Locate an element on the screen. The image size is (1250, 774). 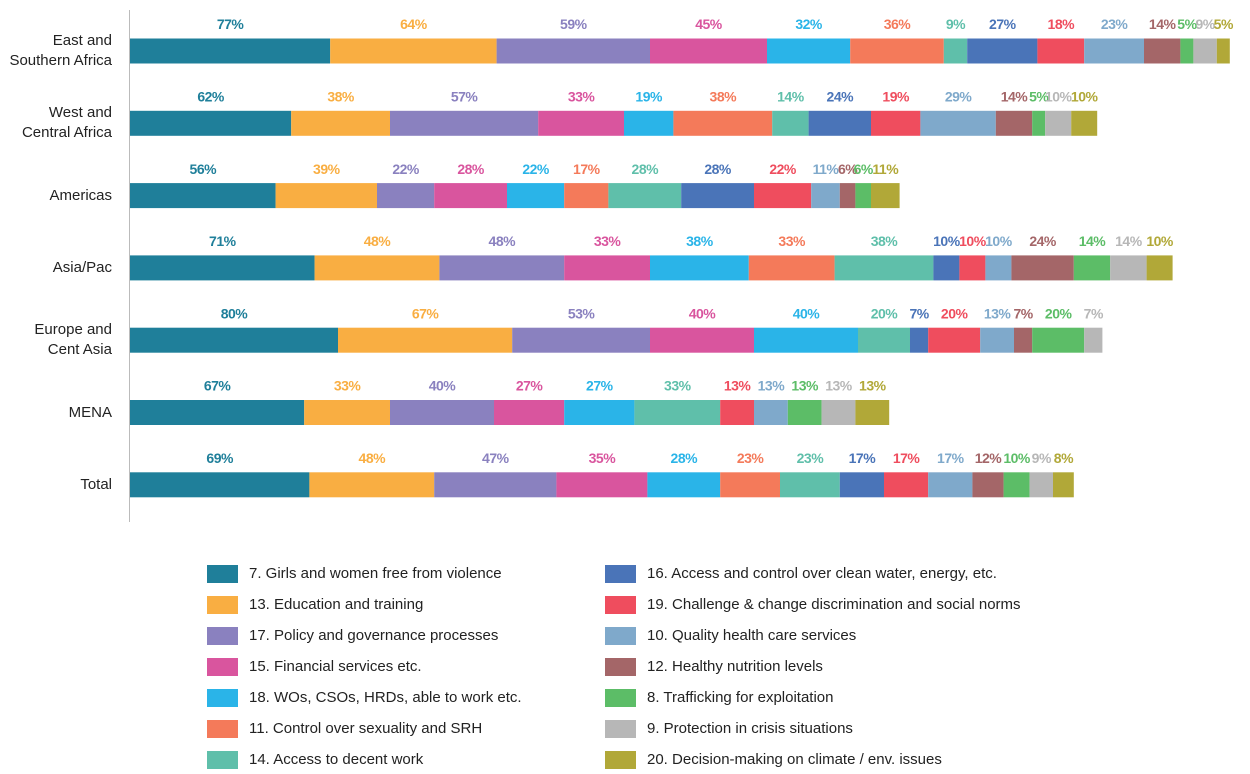
data-label: 71% is located at coordinates (223, 241).